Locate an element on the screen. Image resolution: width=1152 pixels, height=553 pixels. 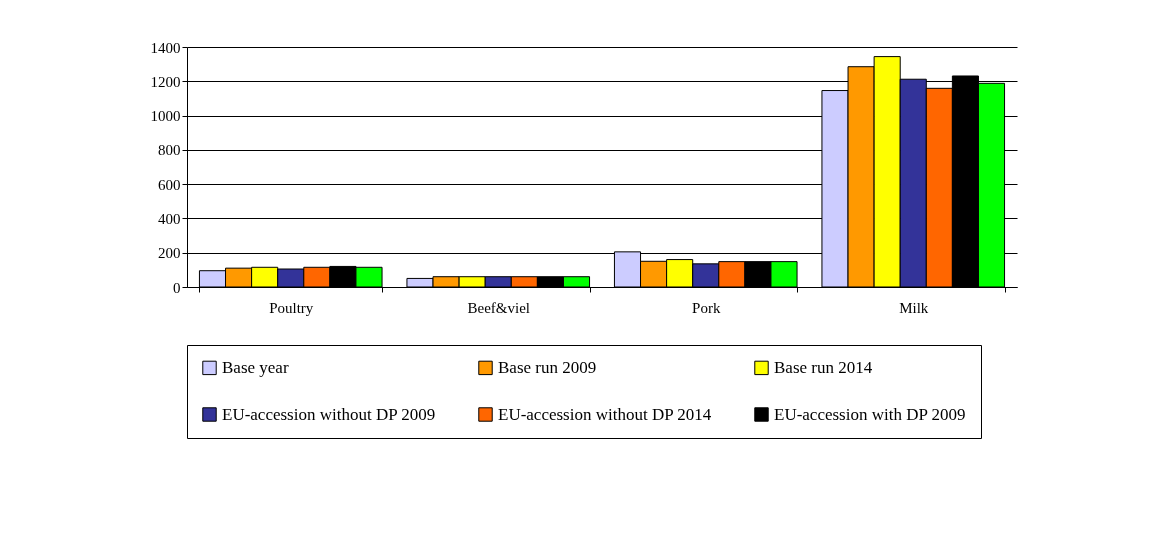
y-tick-label: 1200 is located at coordinates (165, 81).